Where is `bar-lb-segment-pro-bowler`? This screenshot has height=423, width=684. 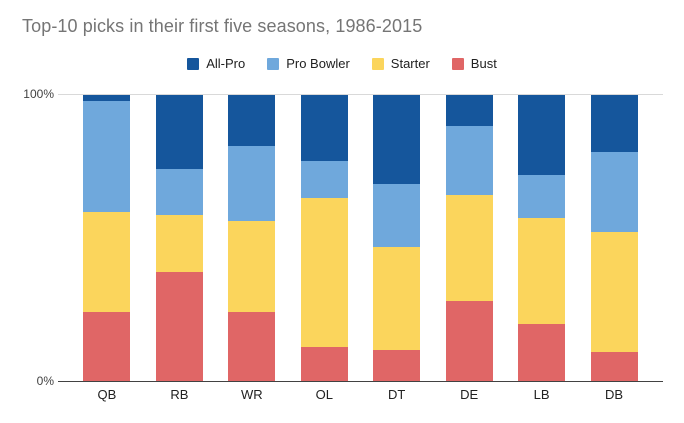
bar-lb-segment-pro-bowler is located at coordinates (542, 196).